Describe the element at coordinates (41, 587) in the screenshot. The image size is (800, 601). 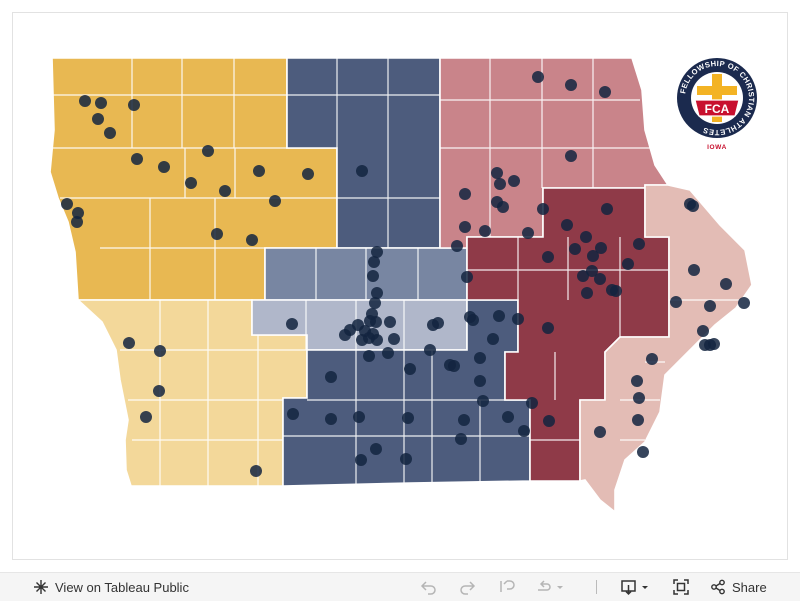
I see `tableau-logo-icon` at that location.